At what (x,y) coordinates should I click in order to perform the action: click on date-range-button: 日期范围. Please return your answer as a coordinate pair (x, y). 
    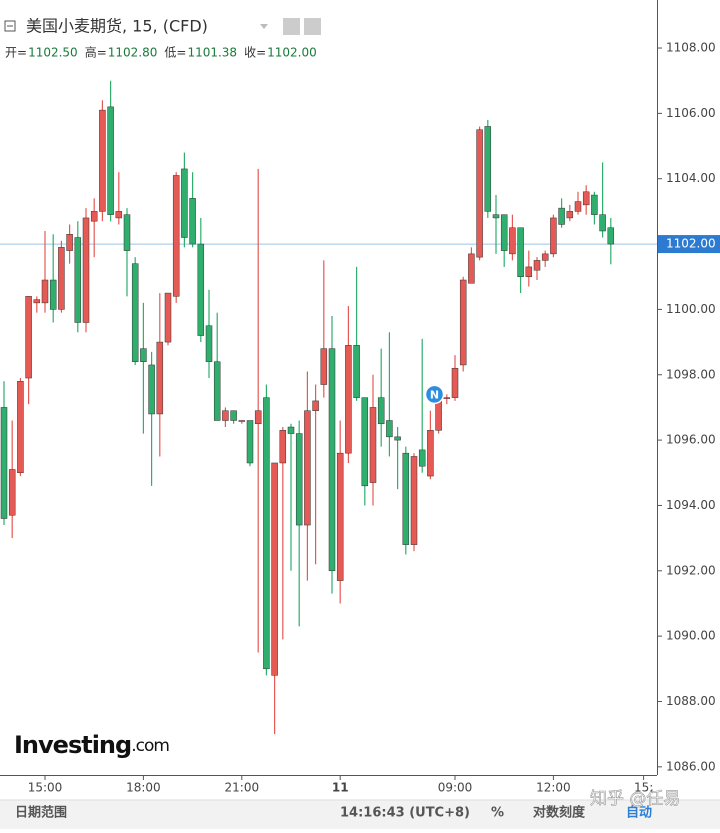
    Looking at the image, I should click on (41, 813).